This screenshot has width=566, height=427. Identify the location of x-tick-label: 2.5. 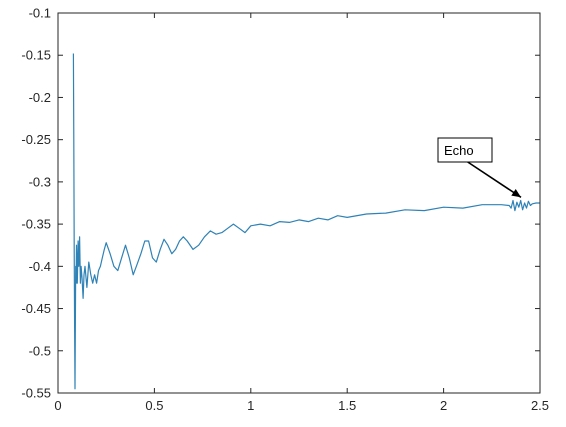
(540, 405).